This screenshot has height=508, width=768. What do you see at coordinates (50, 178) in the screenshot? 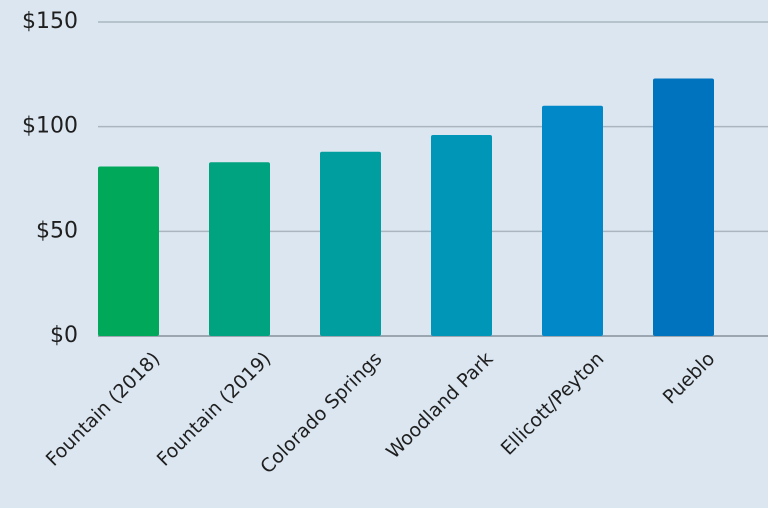
I see `y-axis-tick-labels: $0 $50 $100 $150` at bounding box center [50, 178].